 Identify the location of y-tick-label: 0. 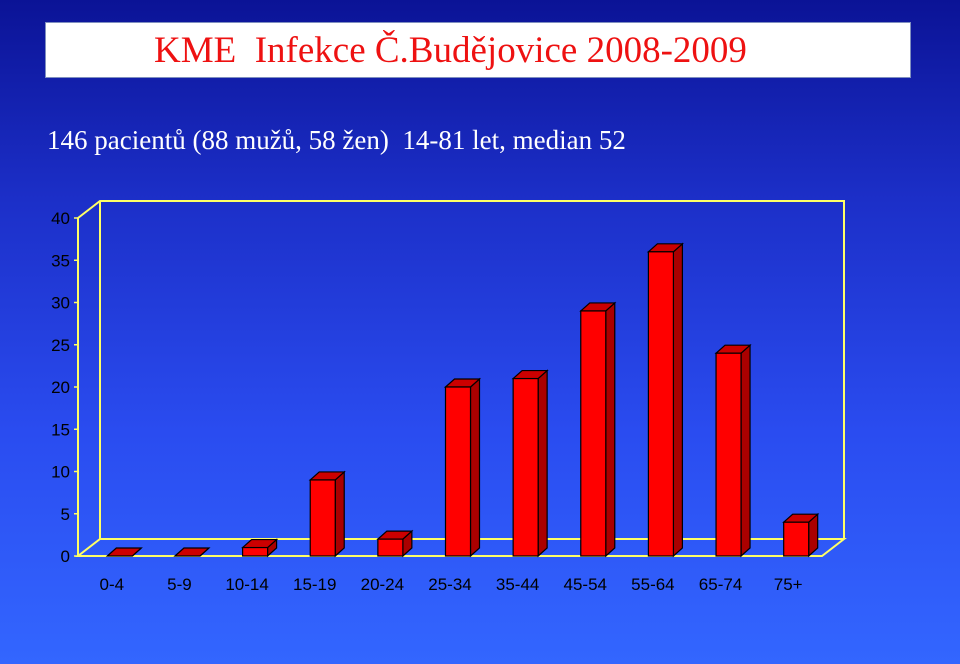
(65, 556).